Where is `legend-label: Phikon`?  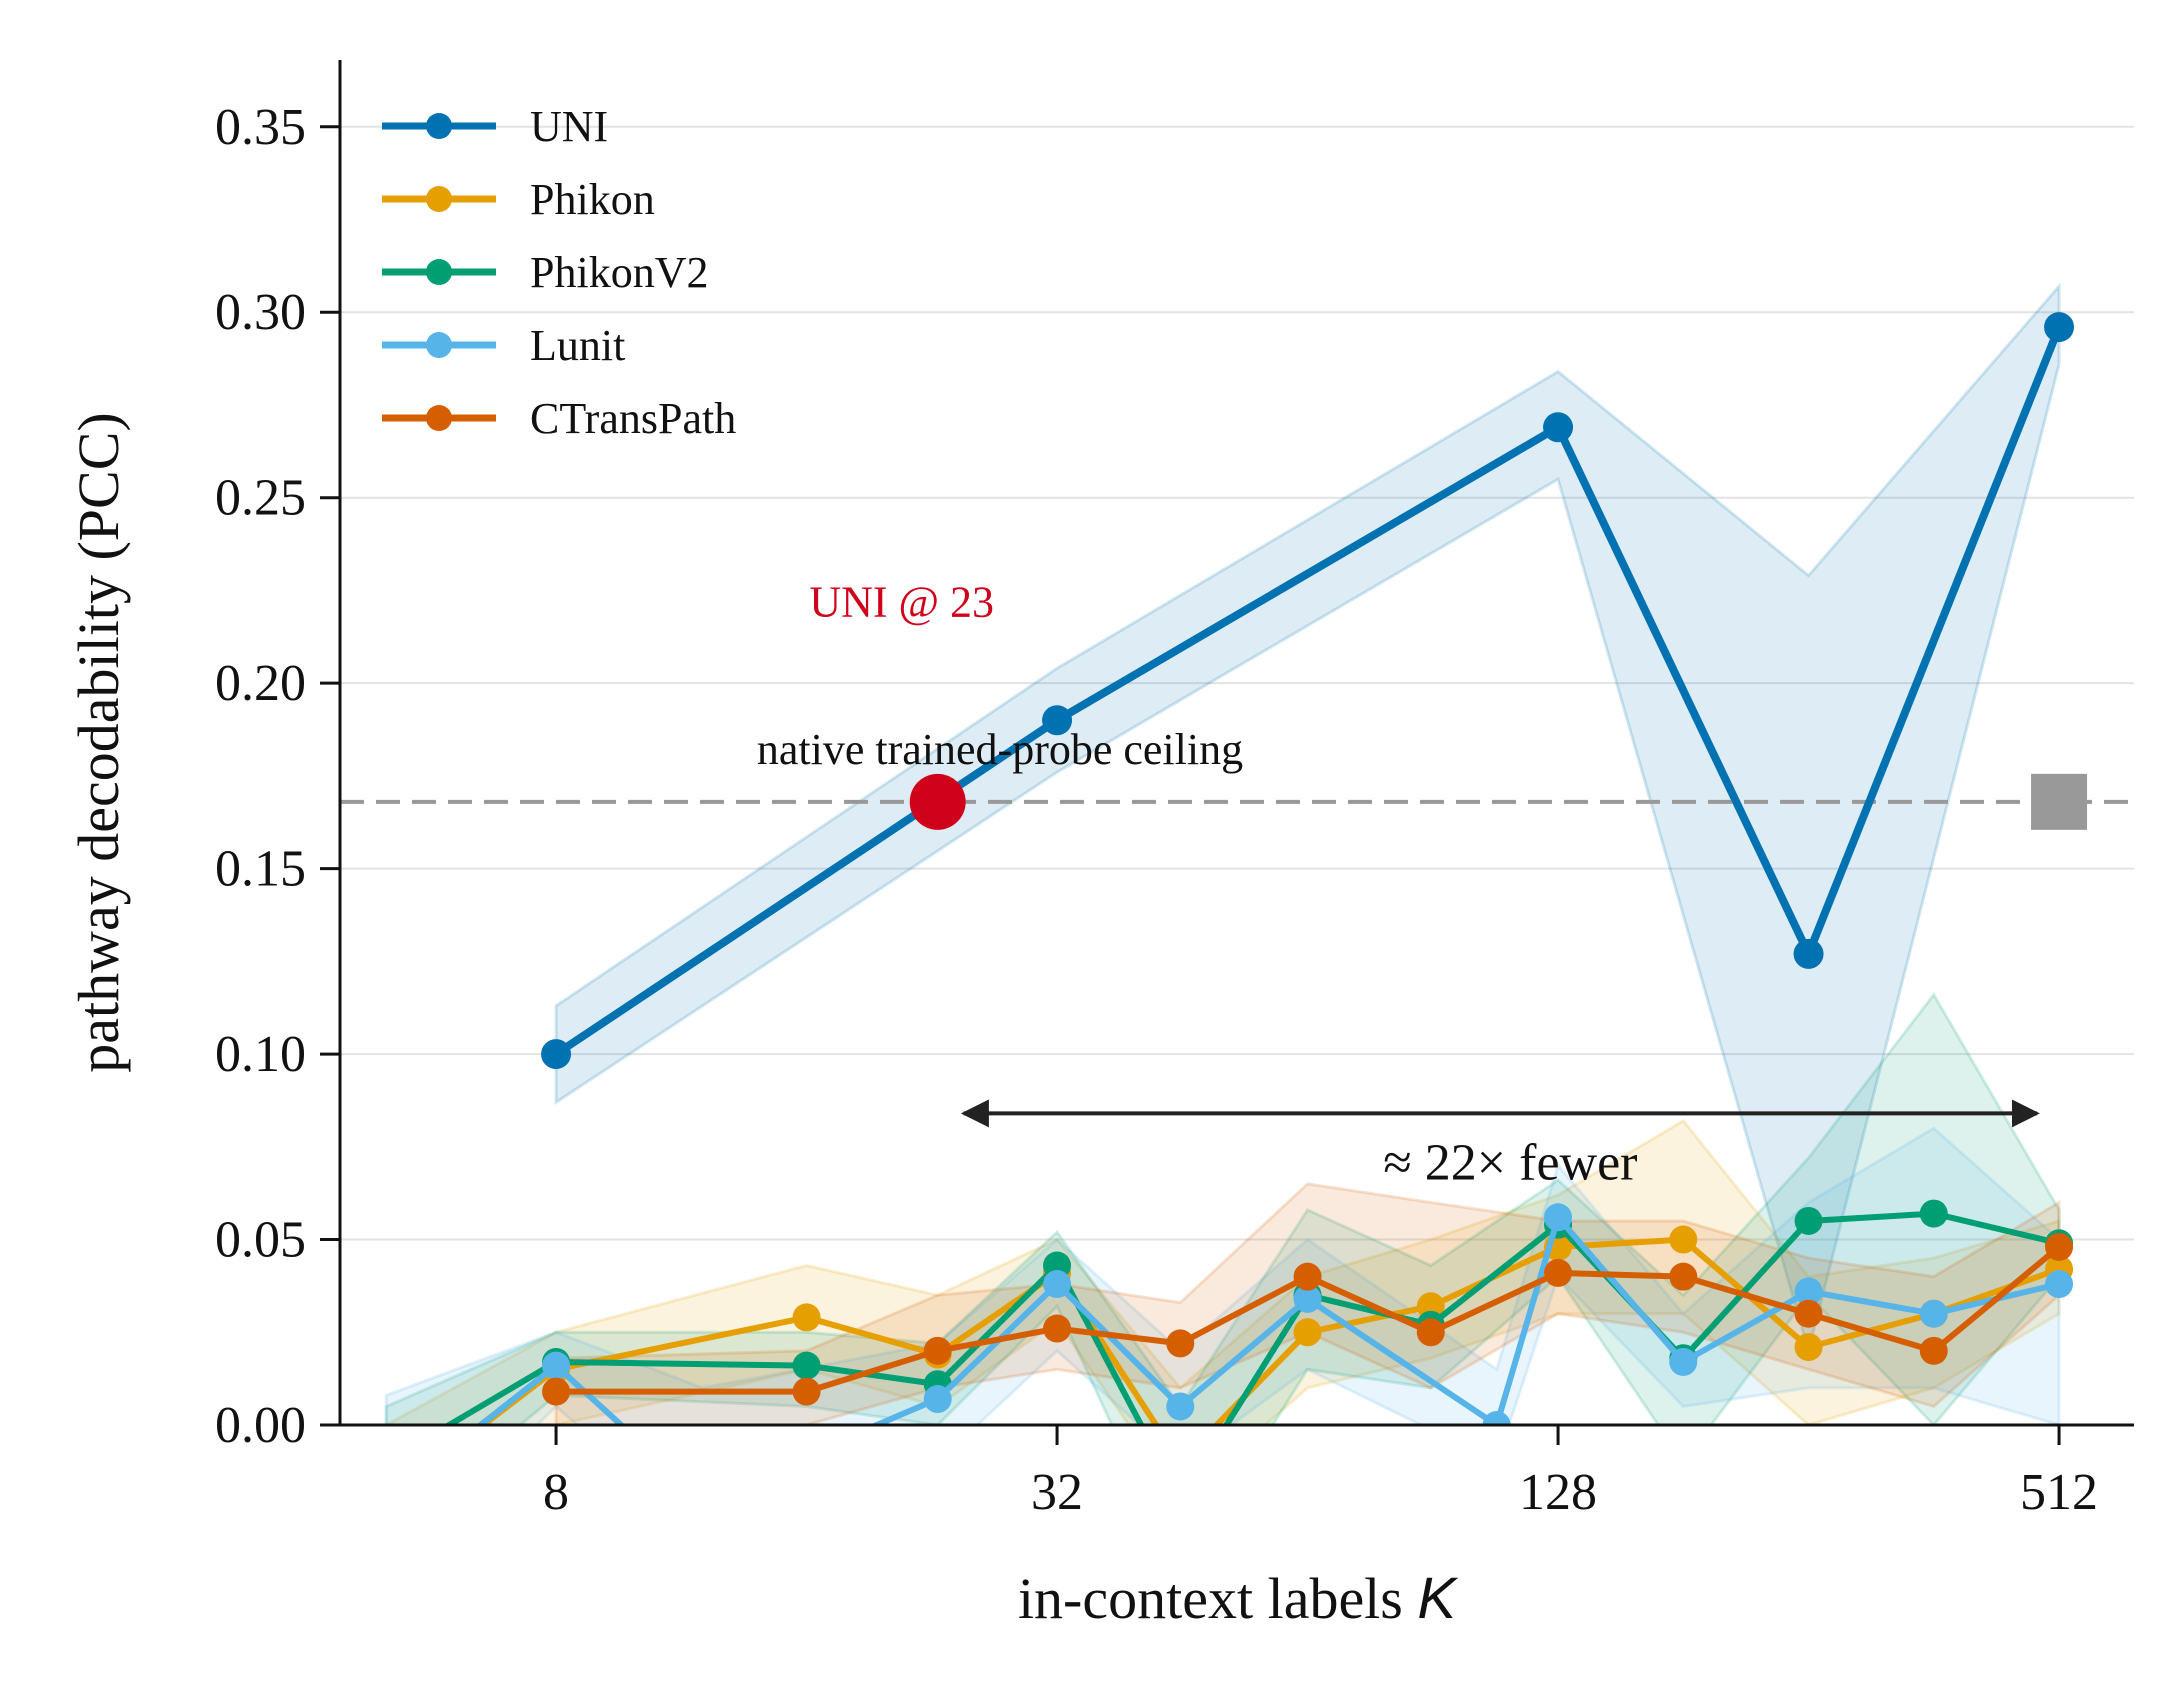 legend-label: Phikon is located at coordinates (592, 199).